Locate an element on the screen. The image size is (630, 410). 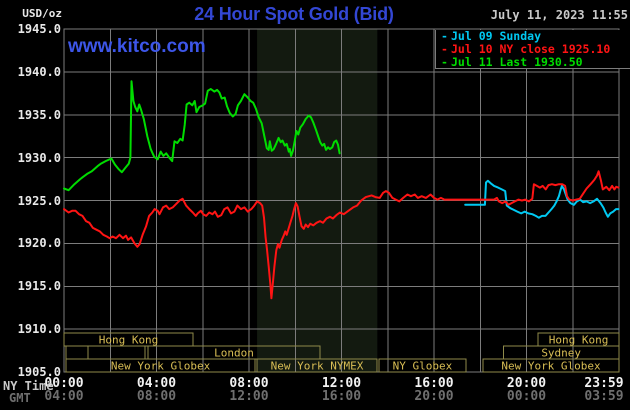
session-label: New York NYMEX is located at coordinates (317, 366).